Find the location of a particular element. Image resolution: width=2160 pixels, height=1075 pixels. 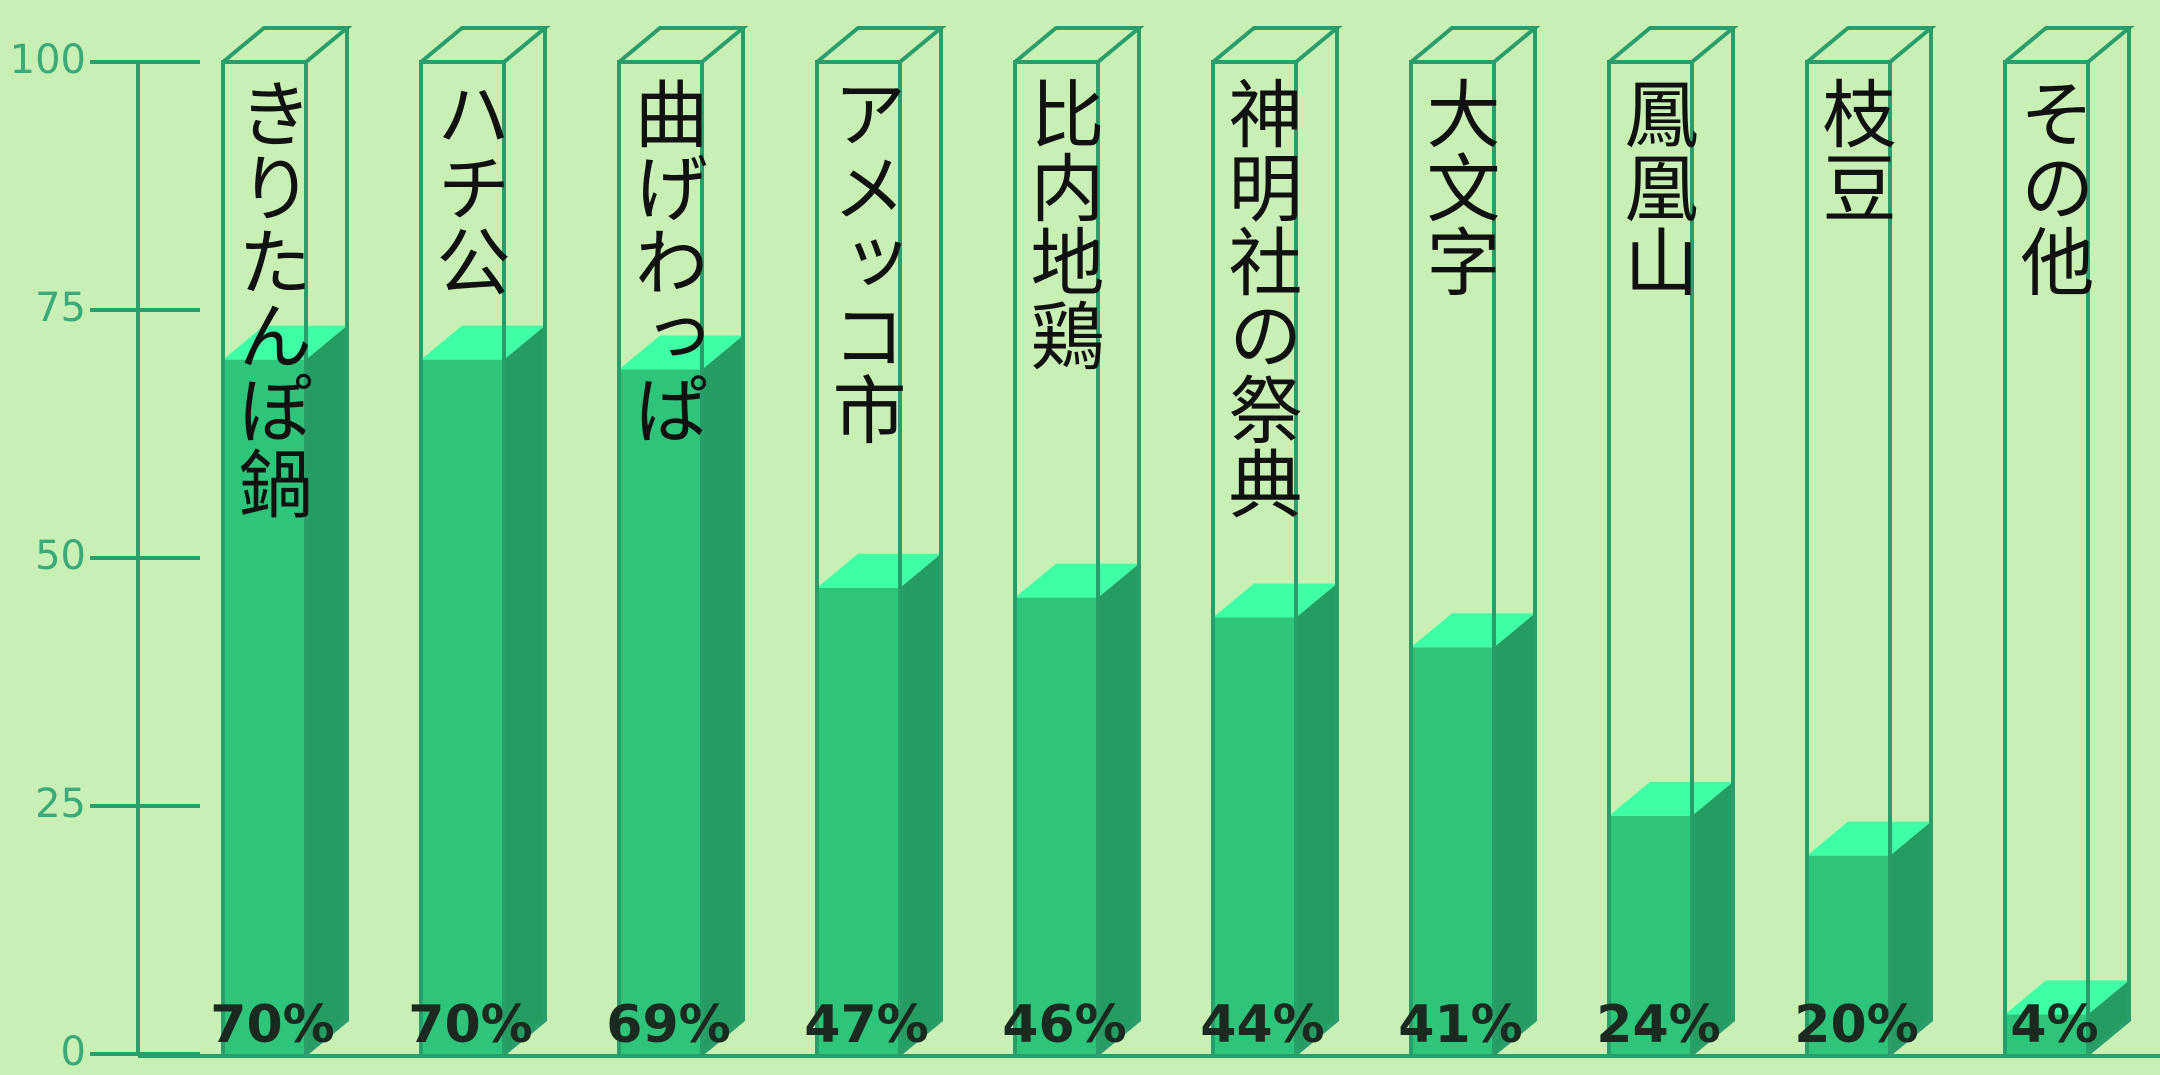

category-label: 大文字 is located at coordinates (1457, 187).